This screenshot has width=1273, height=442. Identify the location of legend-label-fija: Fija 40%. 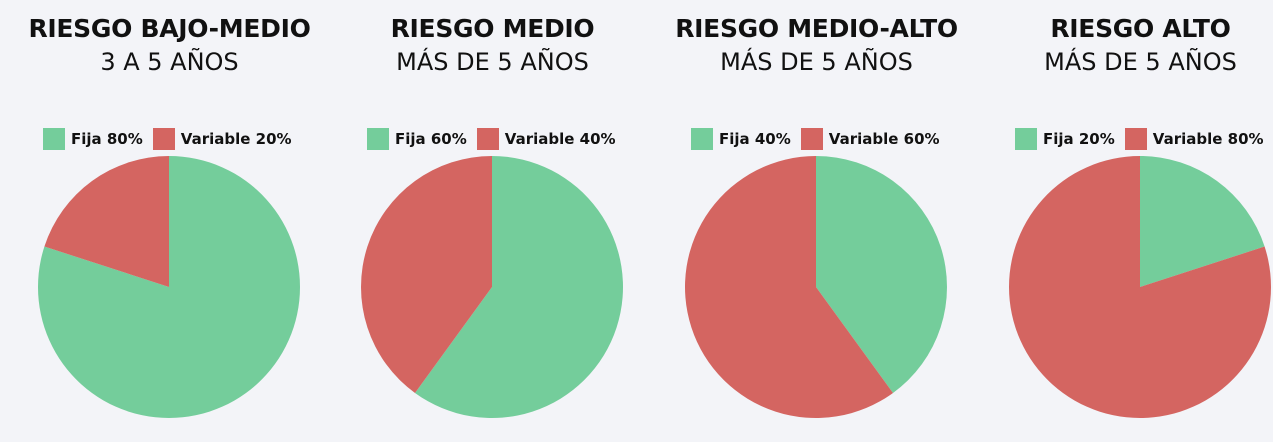
(755, 139).